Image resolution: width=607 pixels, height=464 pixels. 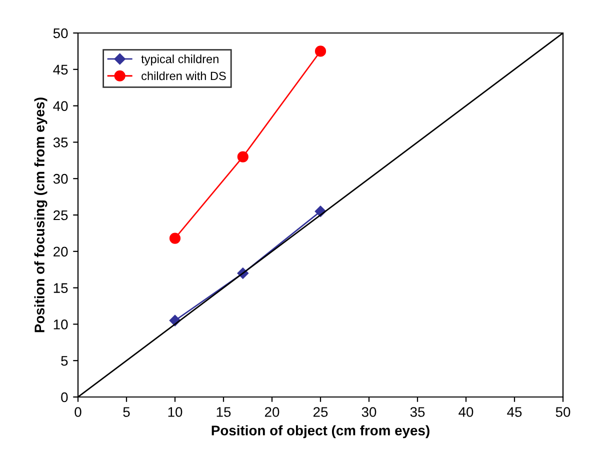 What do you see at coordinates (60, 106) in the screenshot?
I see `y-tick-label: 40` at bounding box center [60, 106].